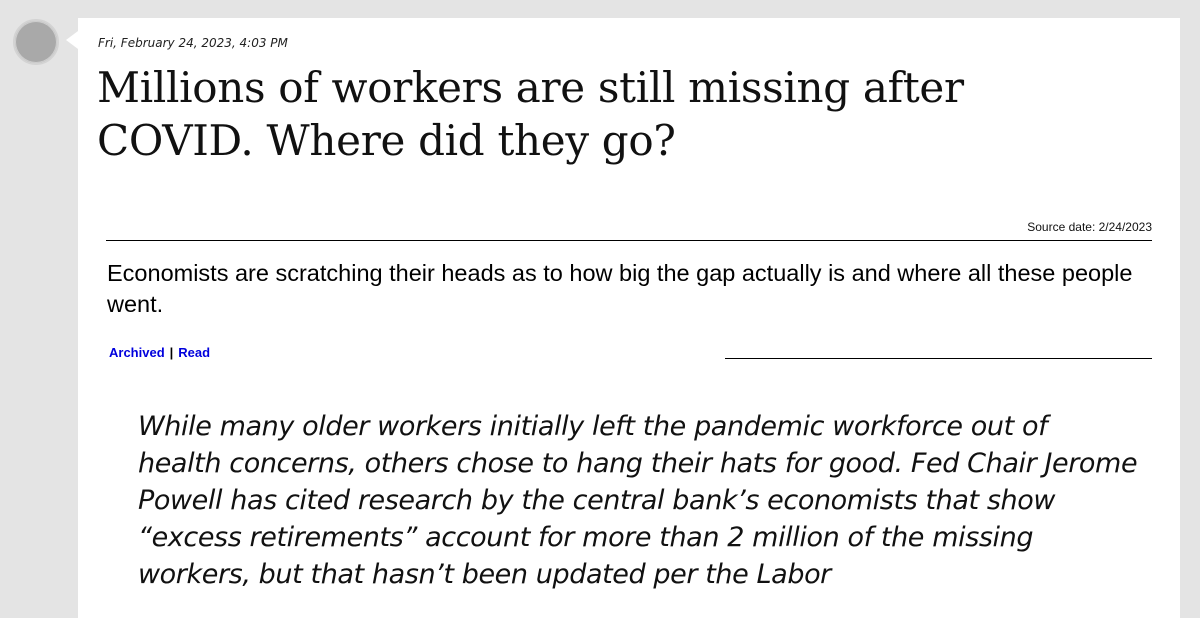 The image size is (1200, 618). What do you see at coordinates (72, 40) in the screenshot?
I see `card-pointer` at bounding box center [72, 40].